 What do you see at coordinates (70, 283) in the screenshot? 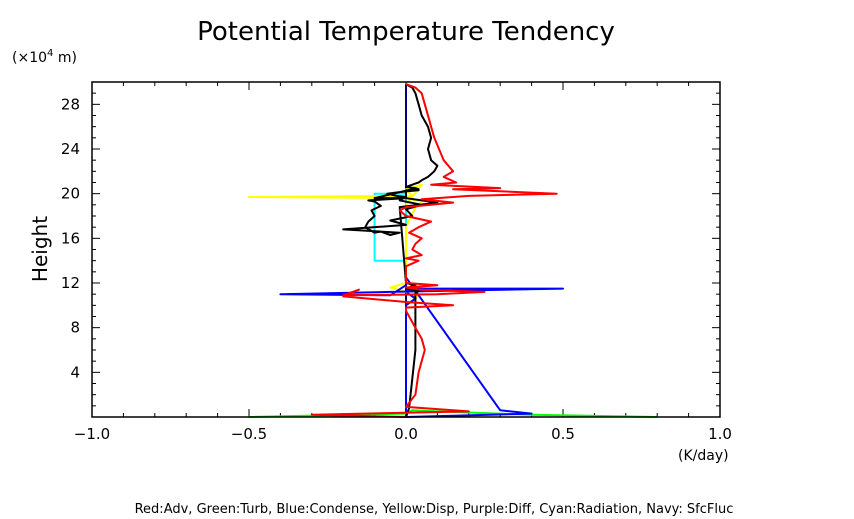
I see `y-tick-label: 12` at bounding box center [70, 283].